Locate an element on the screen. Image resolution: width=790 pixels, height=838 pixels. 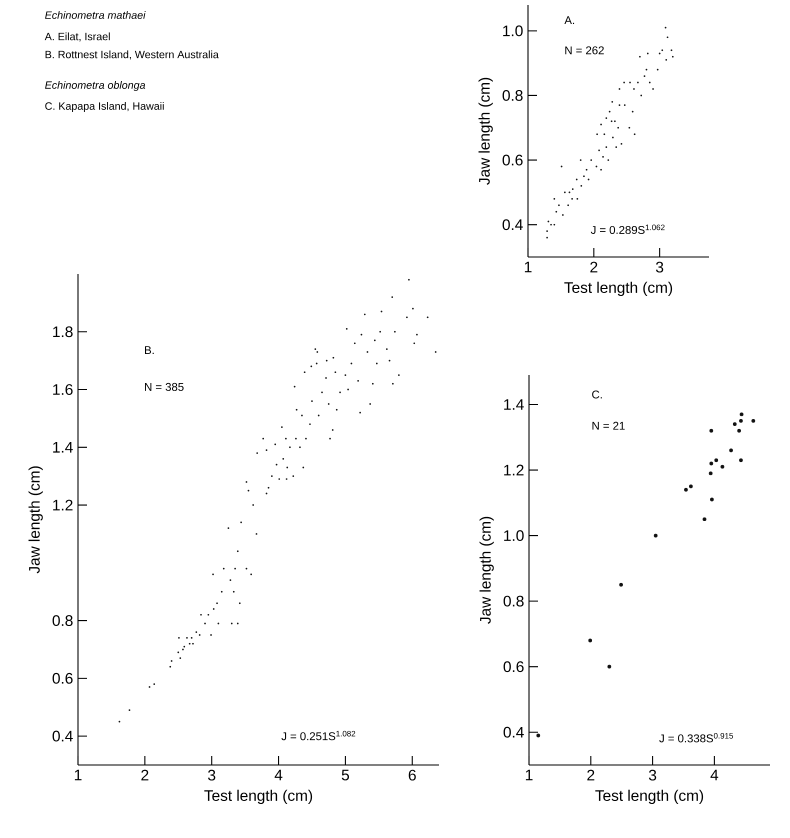
text: Echinometra oblonga is located at coordinates (95, 86).